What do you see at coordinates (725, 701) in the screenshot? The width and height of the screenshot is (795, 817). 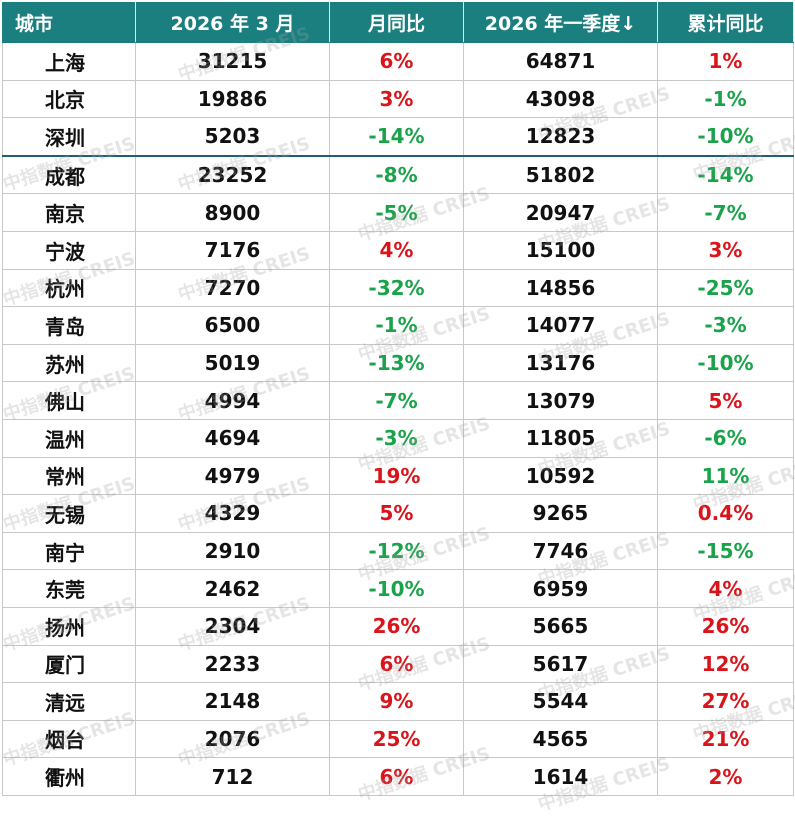 I see `cumulative-value-cell: 27%` at bounding box center [725, 701].